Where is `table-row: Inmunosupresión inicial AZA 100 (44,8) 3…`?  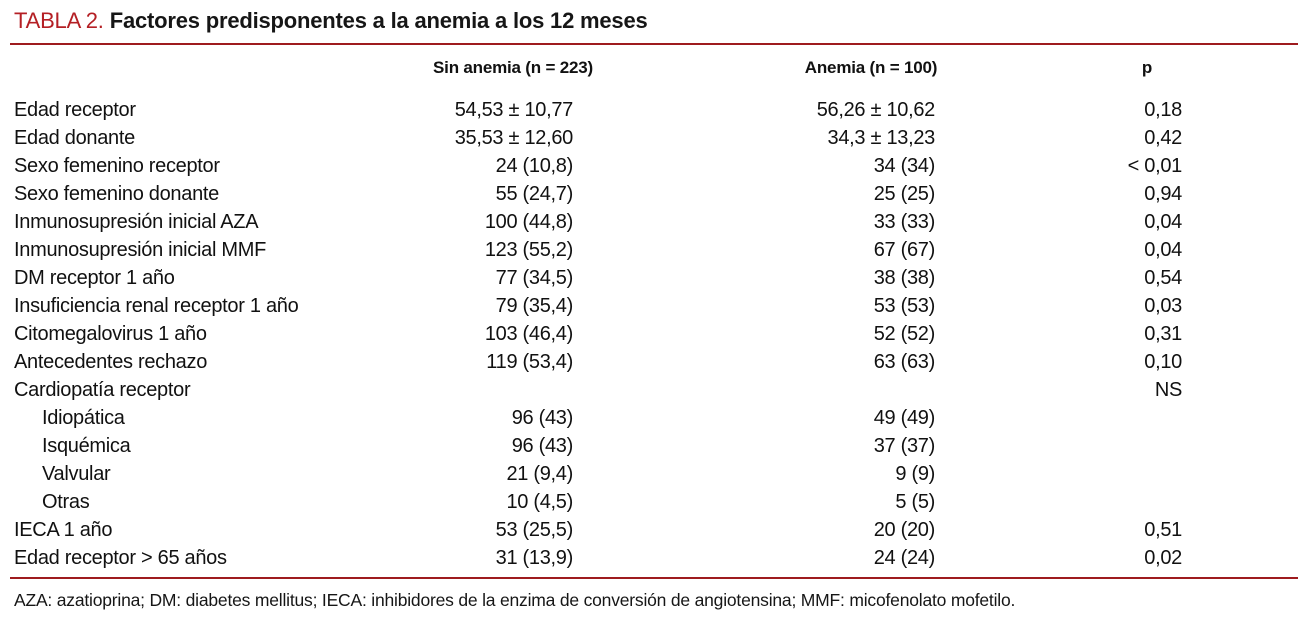
table-row: Inmunosupresión inicial AZA 100 (44,8) 3… is located at coordinates (654, 222).